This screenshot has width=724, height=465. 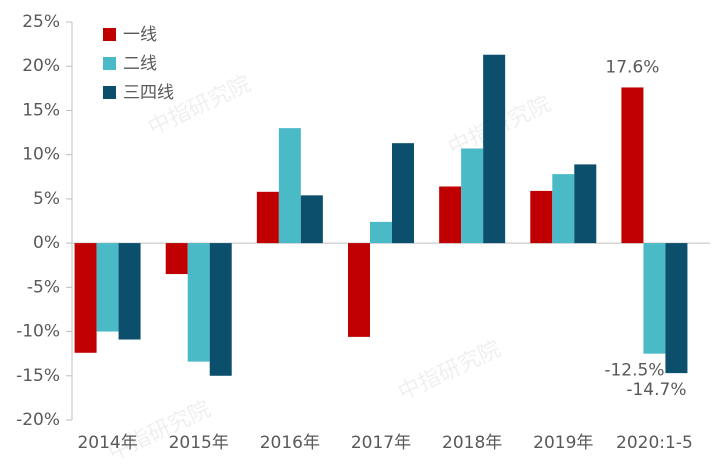 What do you see at coordinates (290, 443) in the screenshot?
I see `x-tick-label: 2016年` at bounding box center [290, 443].